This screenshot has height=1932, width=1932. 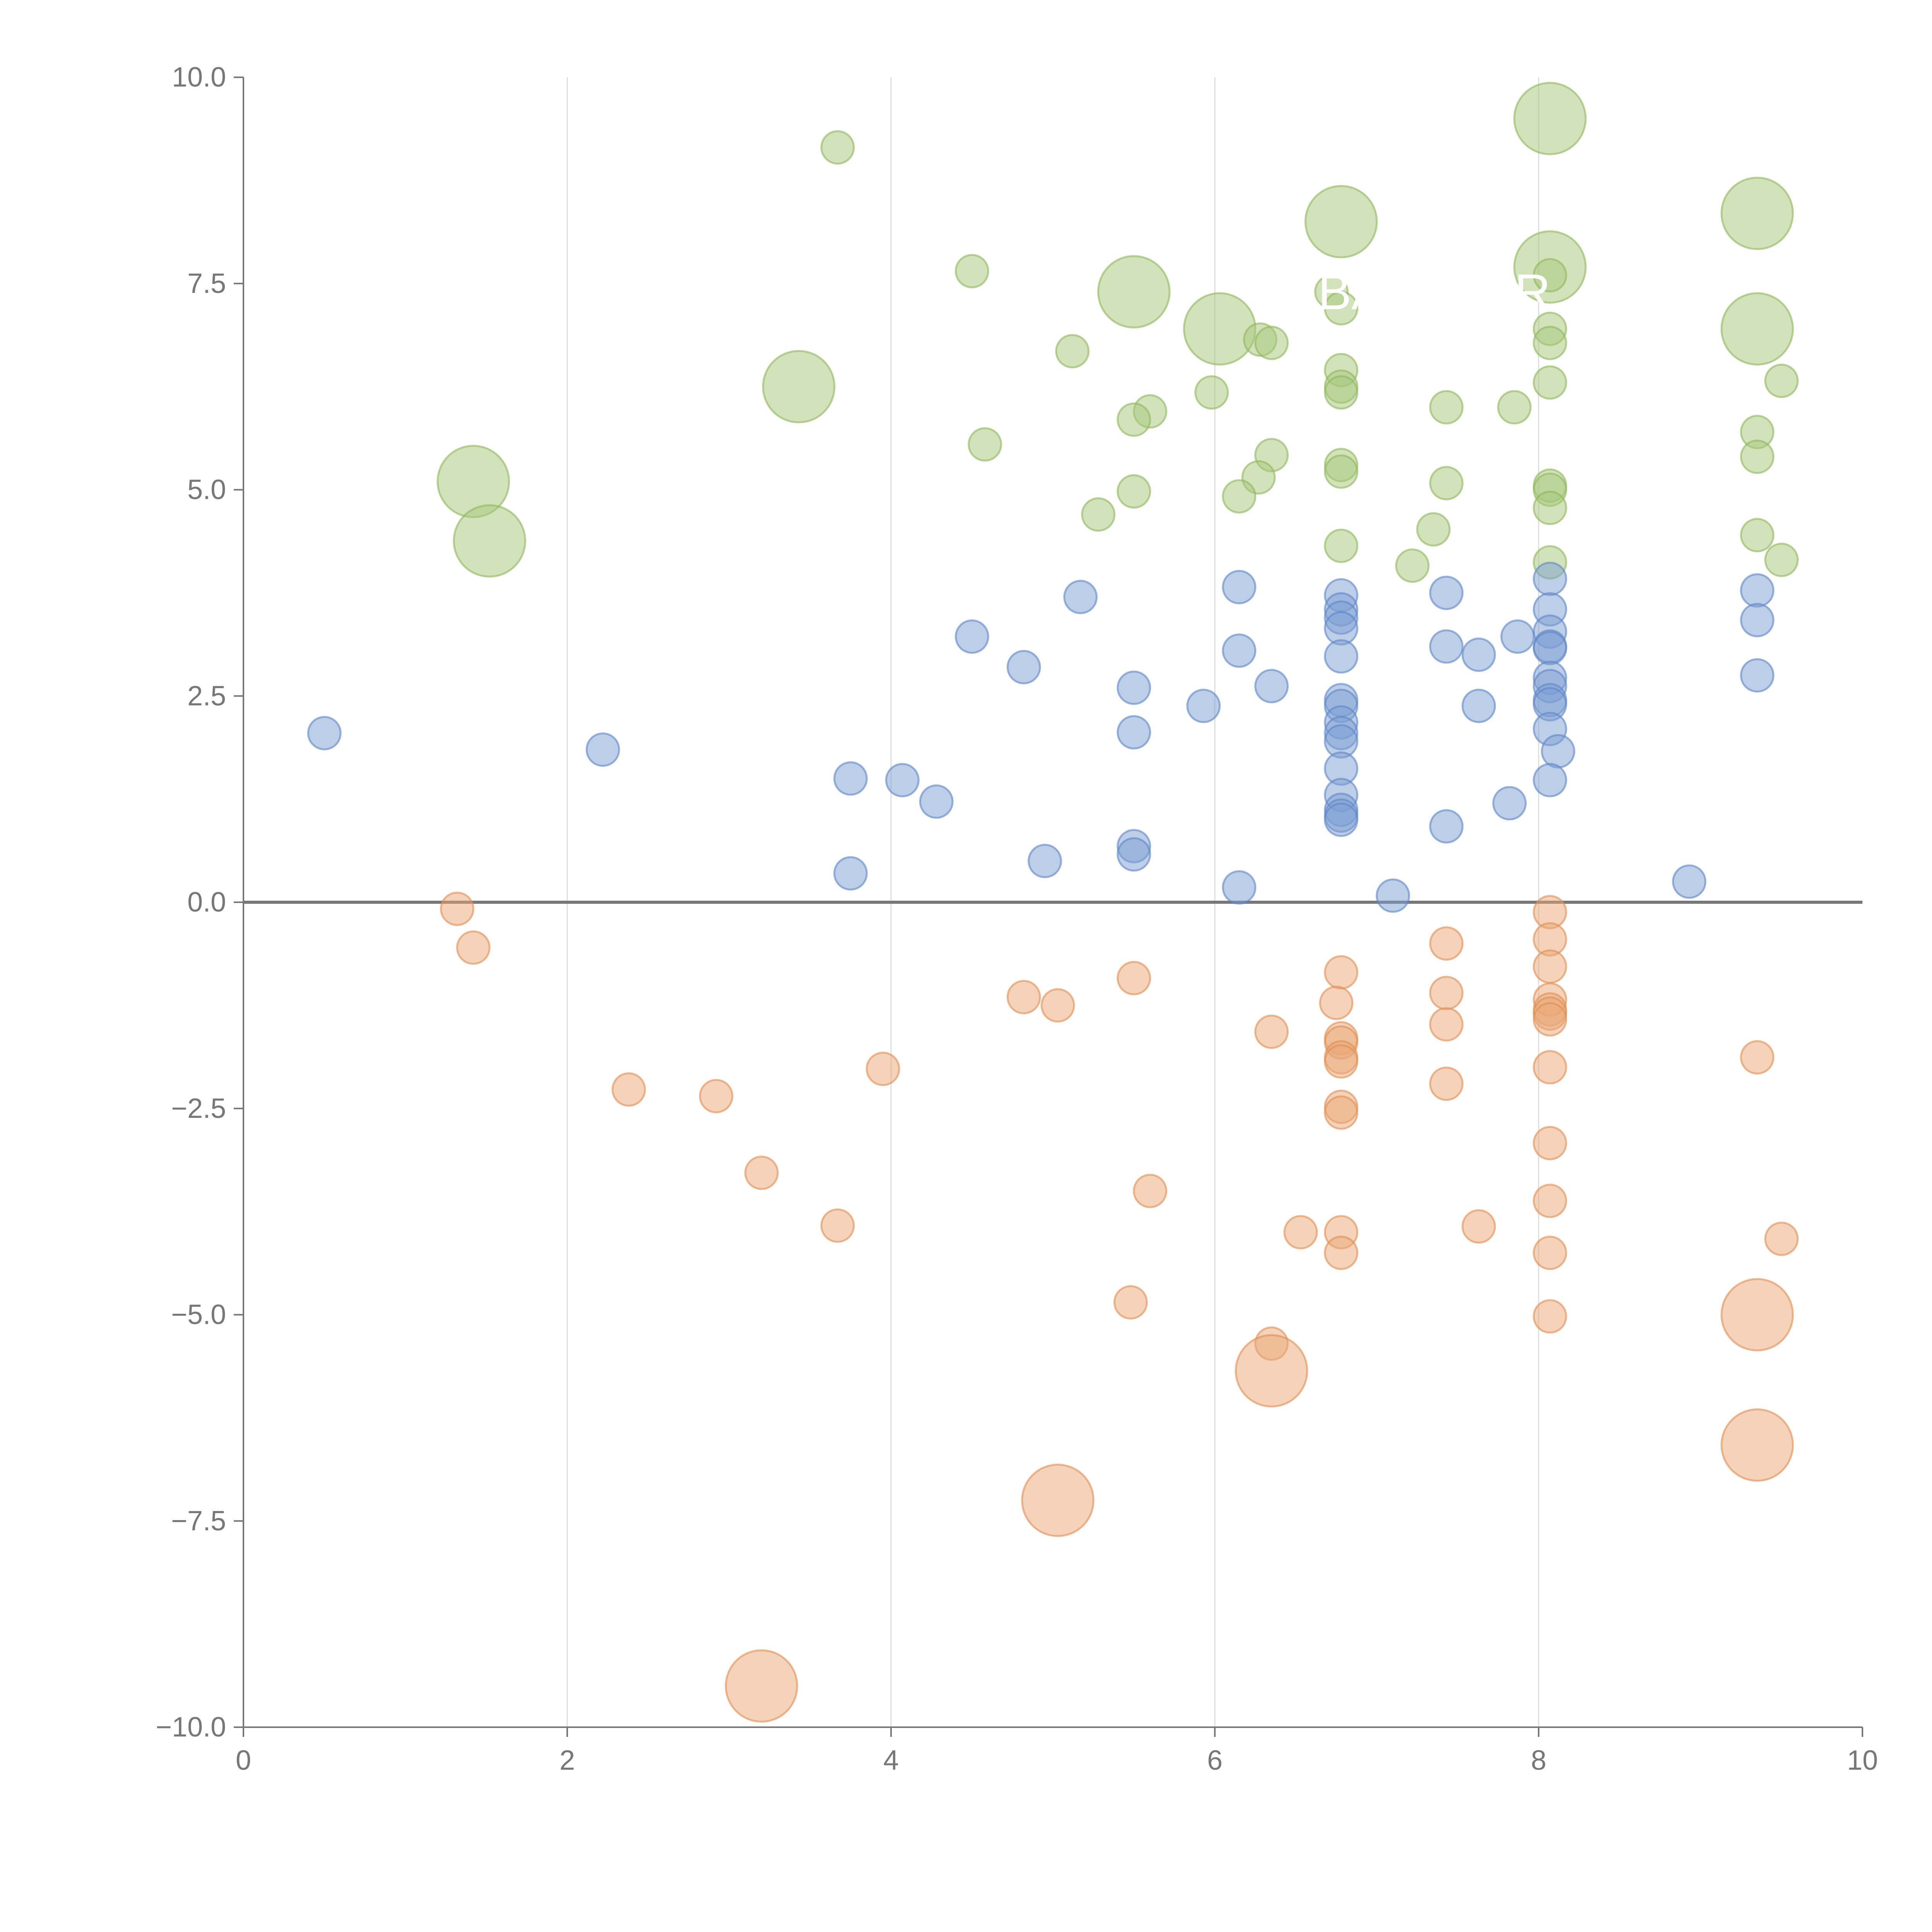 I want to click on annotation-label: BA, so click(x=1352, y=292).